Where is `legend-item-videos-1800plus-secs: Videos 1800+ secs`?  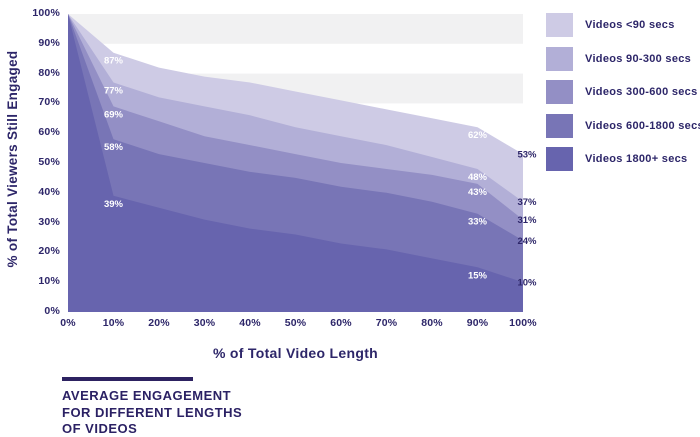 legend-item-videos-1800plus-secs: Videos 1800+ secs is located at coordinates (623, 159).